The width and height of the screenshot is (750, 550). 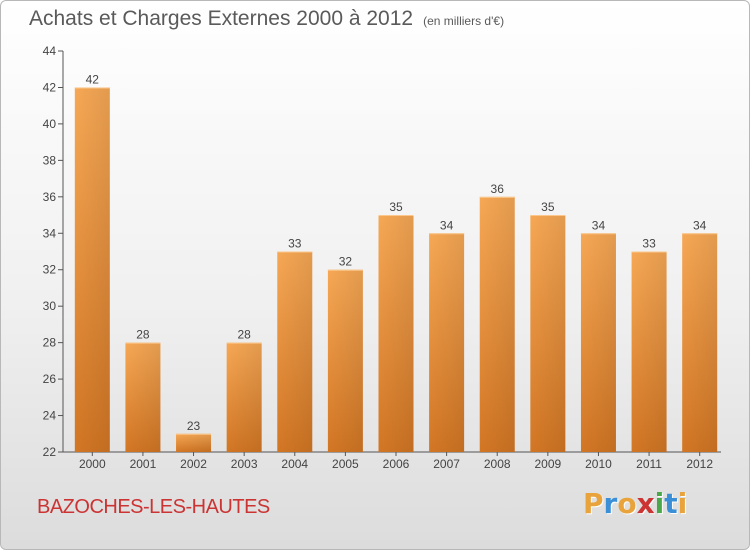 What do you see at coordinates (50, 452) in the screenshot?
I see `y-tick-label: 22` at bounding box center [50, 452].